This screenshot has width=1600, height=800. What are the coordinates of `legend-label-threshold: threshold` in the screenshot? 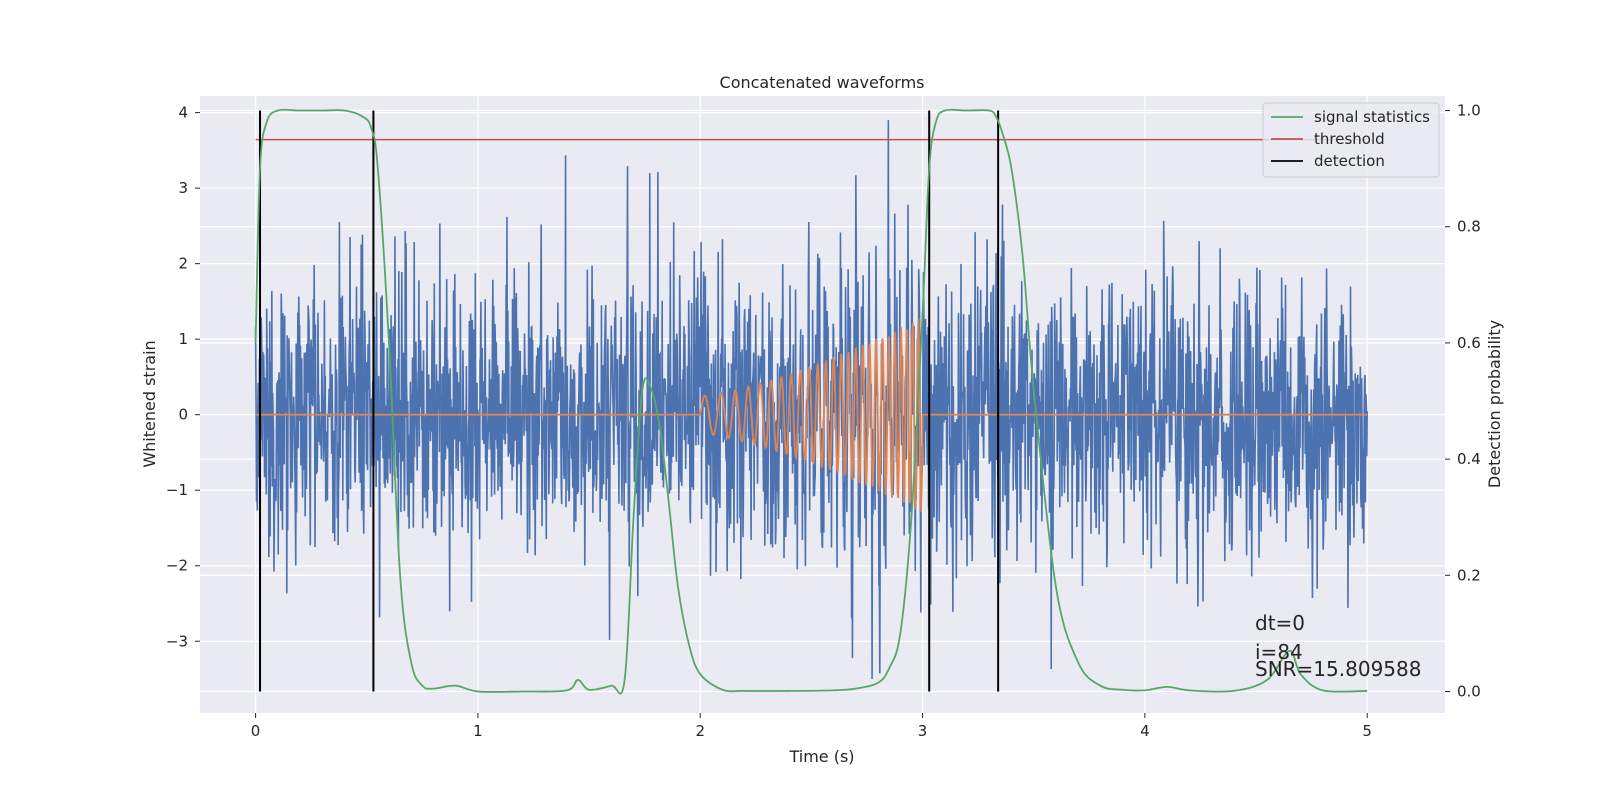 It's located at (1349, 139).